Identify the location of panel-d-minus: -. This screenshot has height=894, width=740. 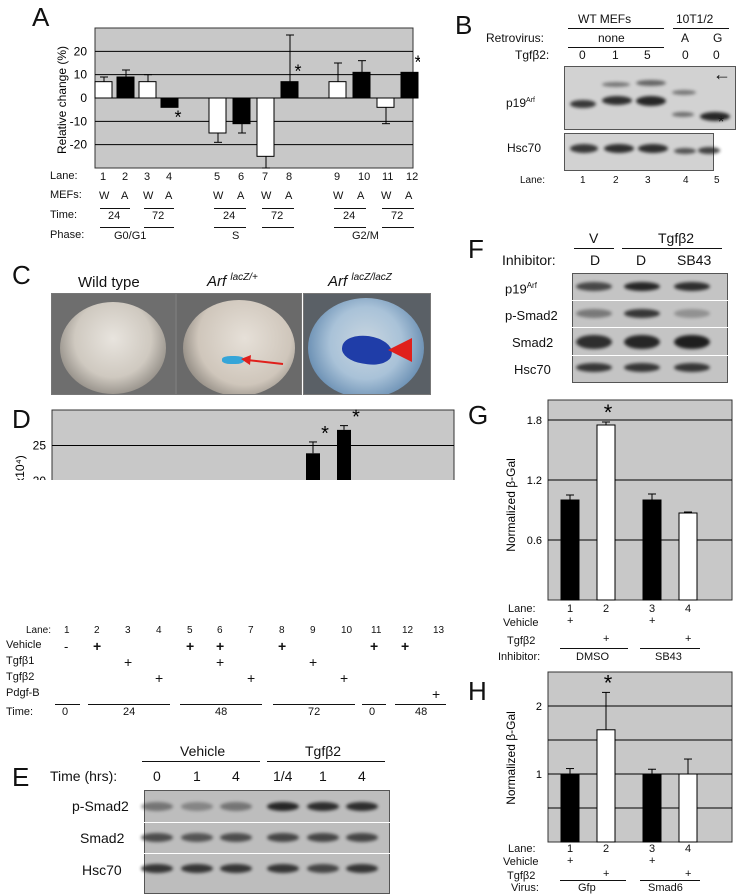
(66, 646).